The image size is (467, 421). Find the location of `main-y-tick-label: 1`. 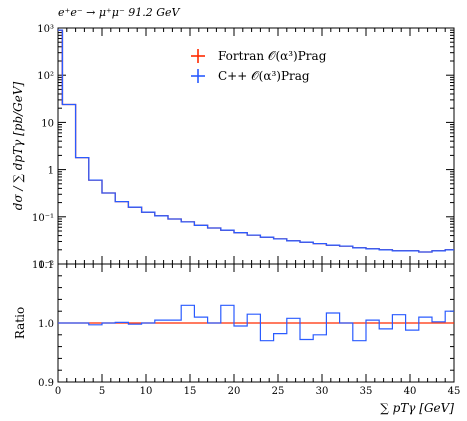

main-y-tick-label: 1 is located at coordinates (51, 171).